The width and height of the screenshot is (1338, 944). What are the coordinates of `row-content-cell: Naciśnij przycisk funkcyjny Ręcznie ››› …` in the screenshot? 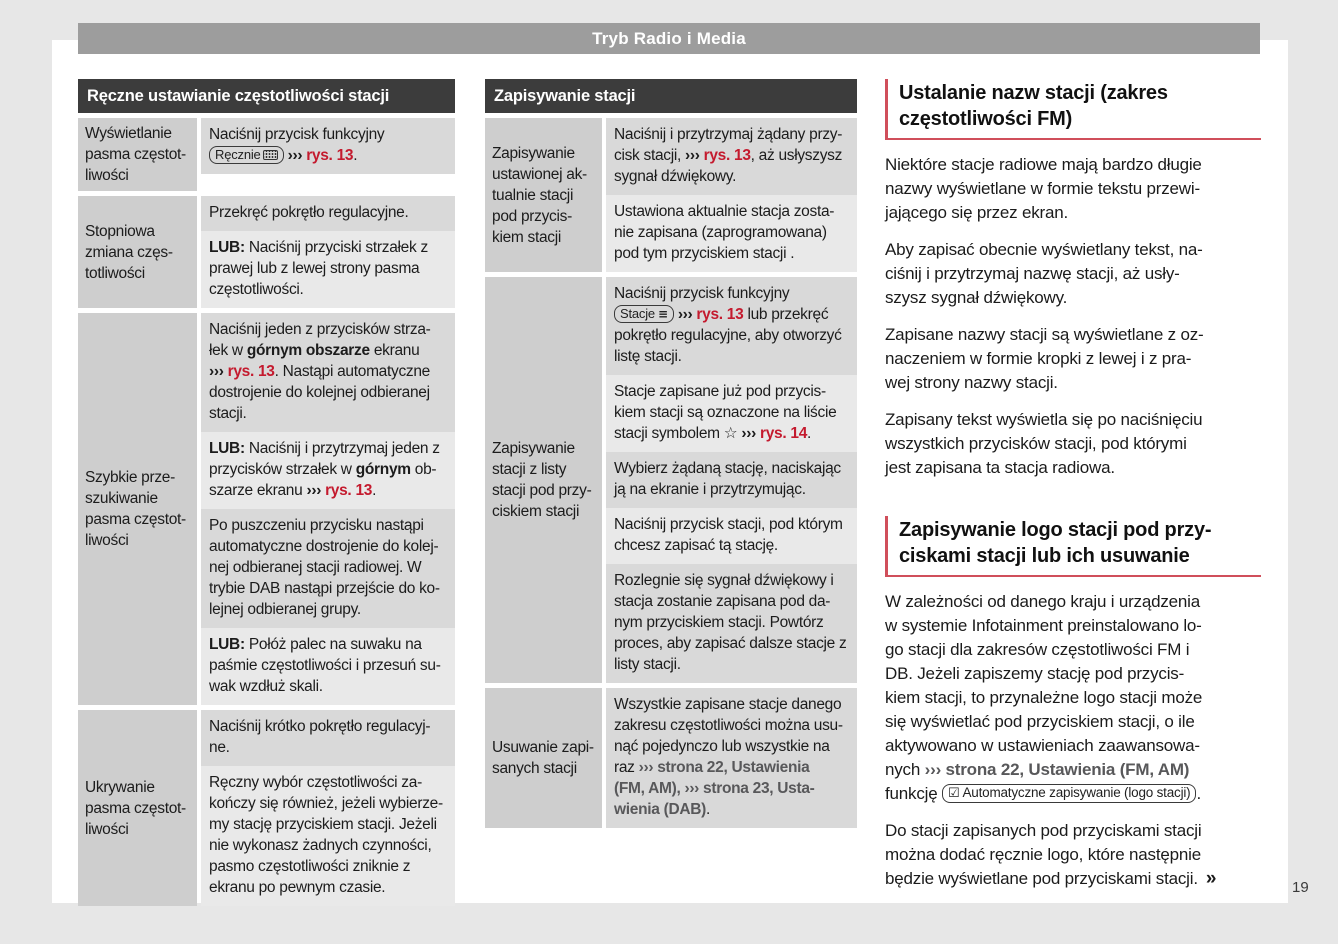 It's located at (328, 146).